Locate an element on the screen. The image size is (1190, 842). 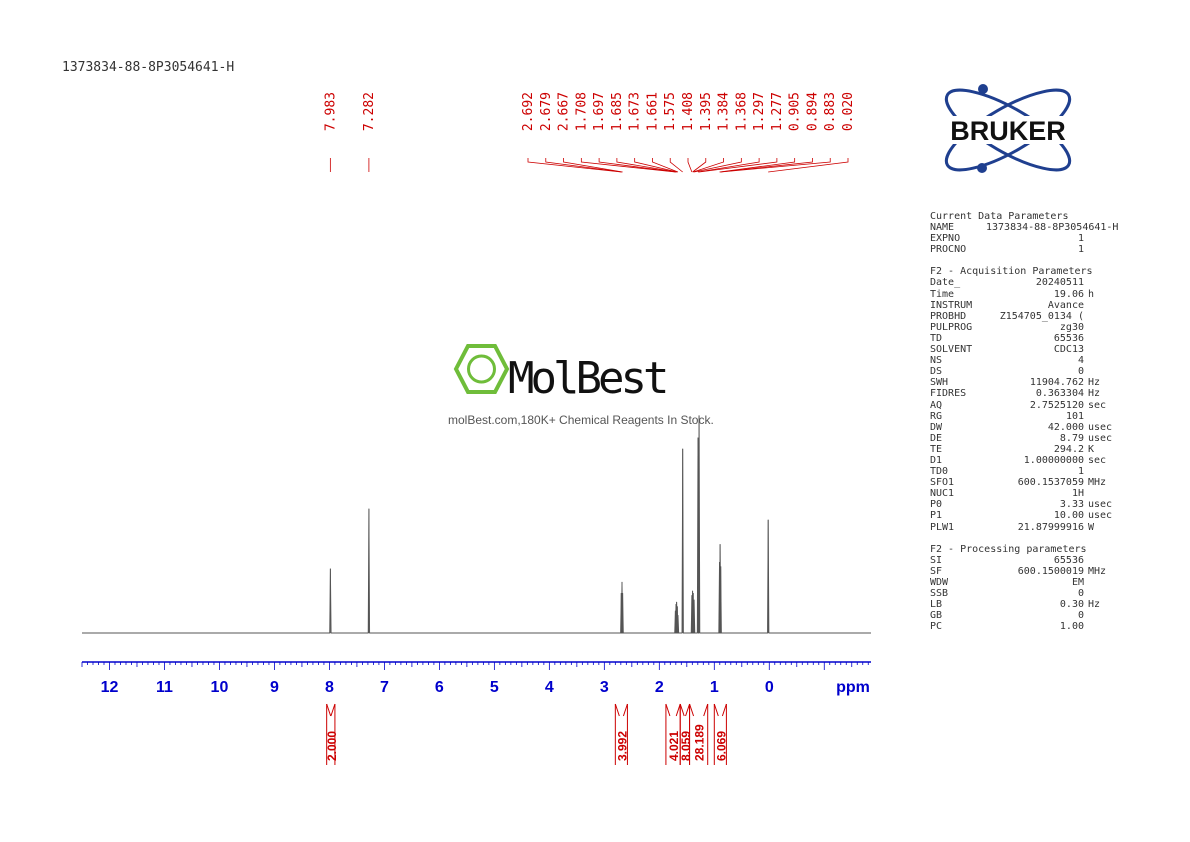
parameter-value: 42.000 is located at coordinates (1065, 427).